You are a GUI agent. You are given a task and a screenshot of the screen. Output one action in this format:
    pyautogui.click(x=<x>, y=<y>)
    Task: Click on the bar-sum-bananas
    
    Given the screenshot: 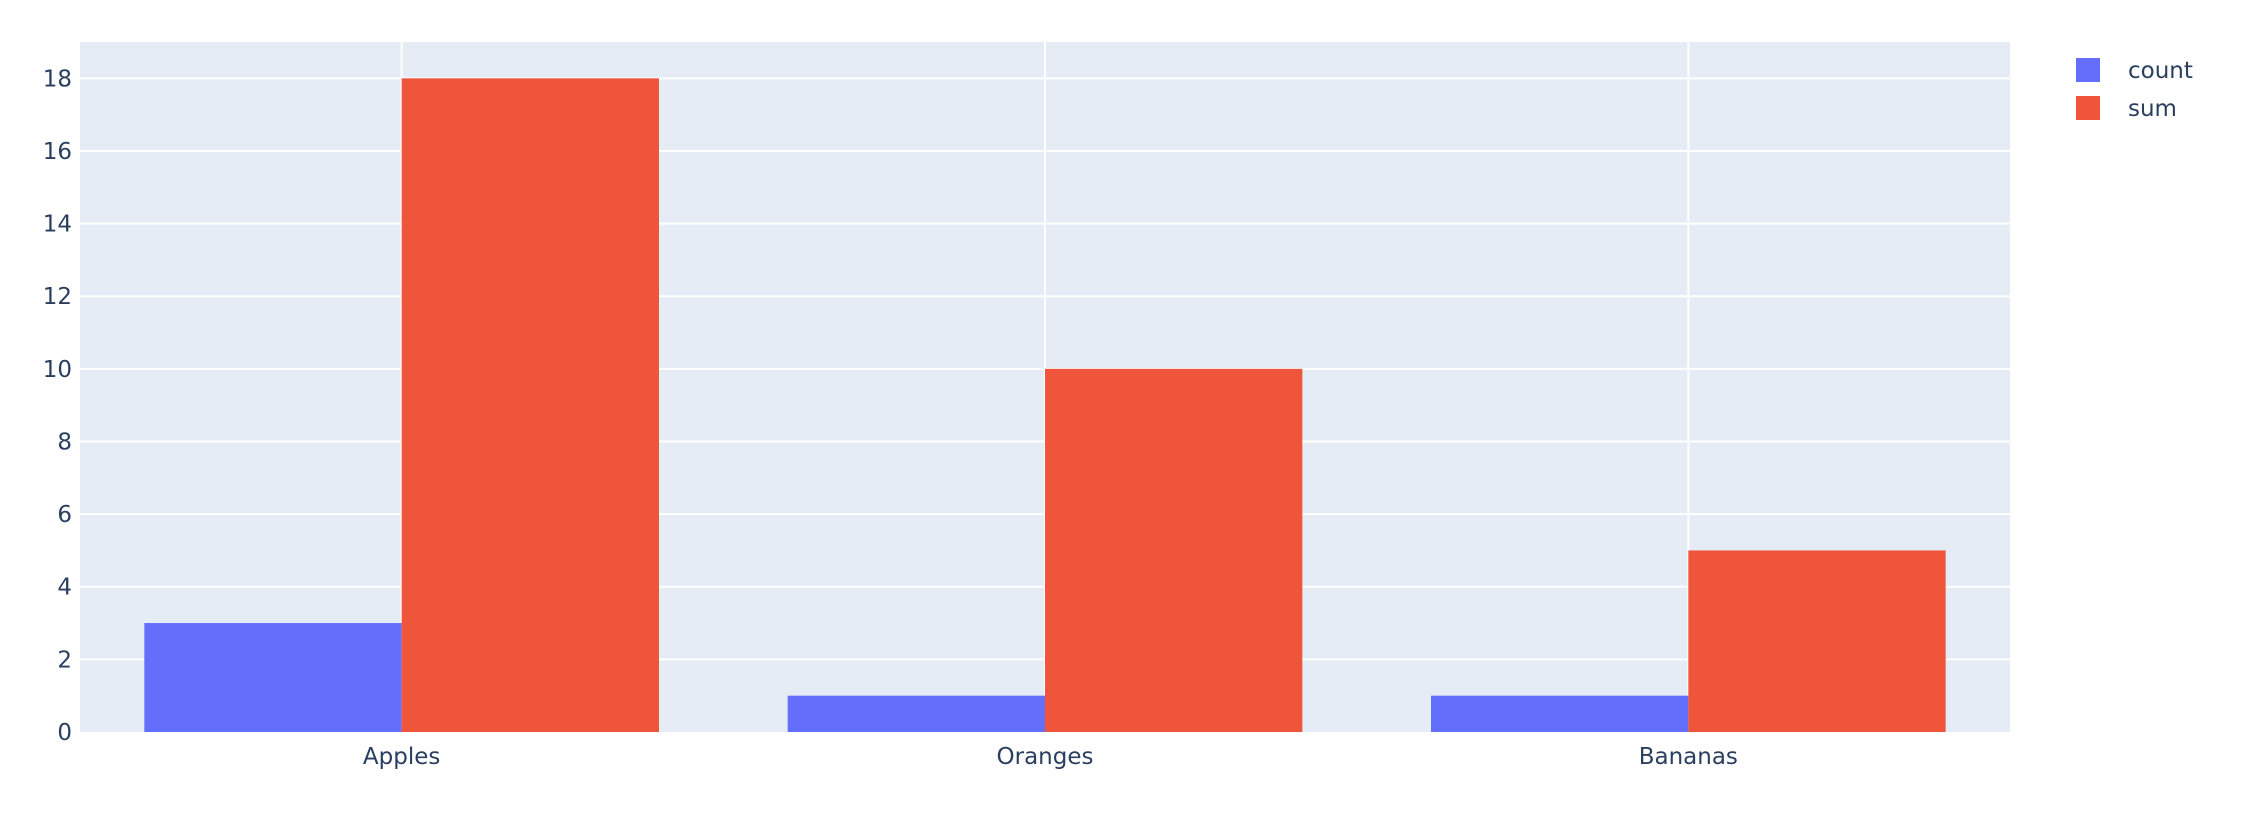 What is the action you would take?
    pyautogui.click(x=1817, y=641)
    